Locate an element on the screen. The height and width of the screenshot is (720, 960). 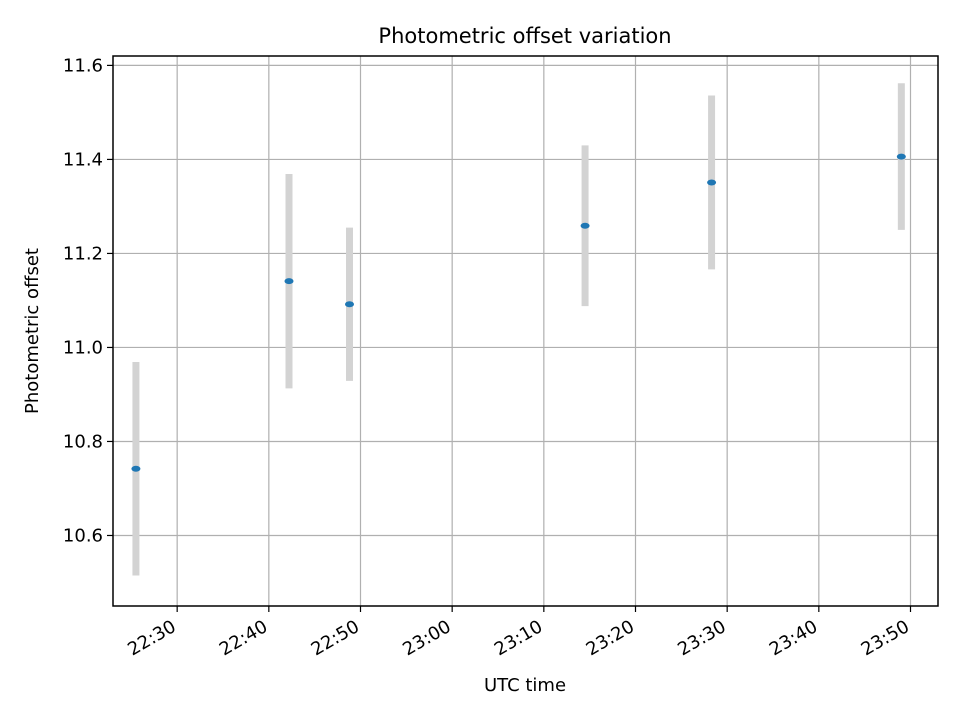
y-tick-label: 11.6 is located at coordinates (83, 65).